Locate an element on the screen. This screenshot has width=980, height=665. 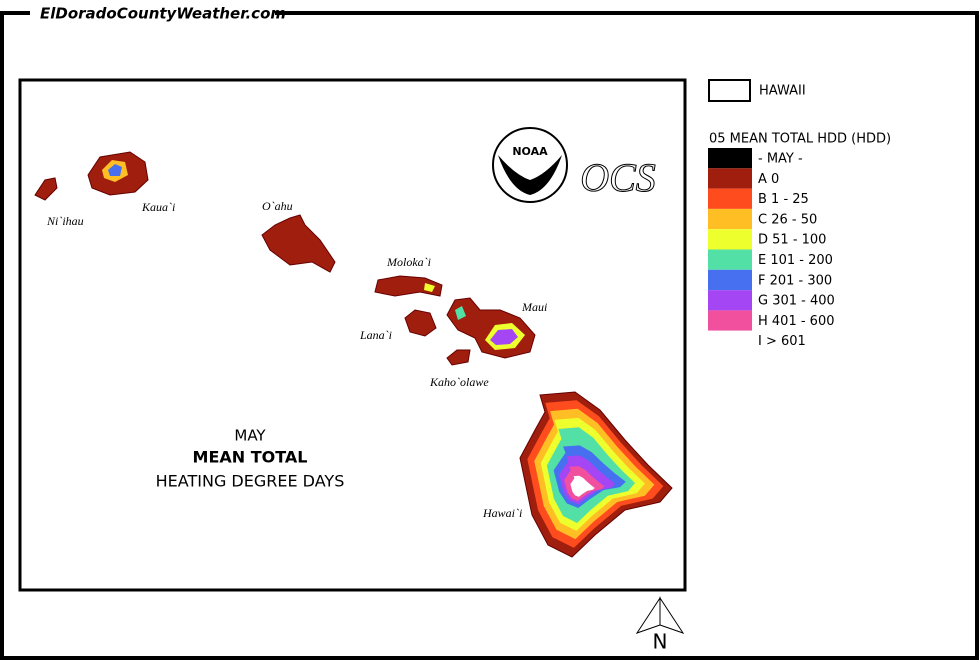
boundary-label: HAWAII is located at coordinates (782, 91).